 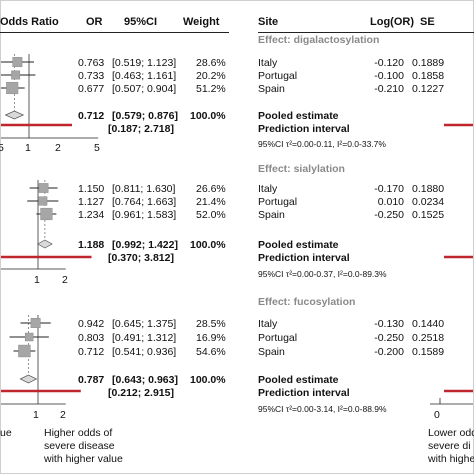 What do you see at coordinates (91, 352) in the screenshot?
I see `or-value: 0.712` at bounding box center [91, 352].